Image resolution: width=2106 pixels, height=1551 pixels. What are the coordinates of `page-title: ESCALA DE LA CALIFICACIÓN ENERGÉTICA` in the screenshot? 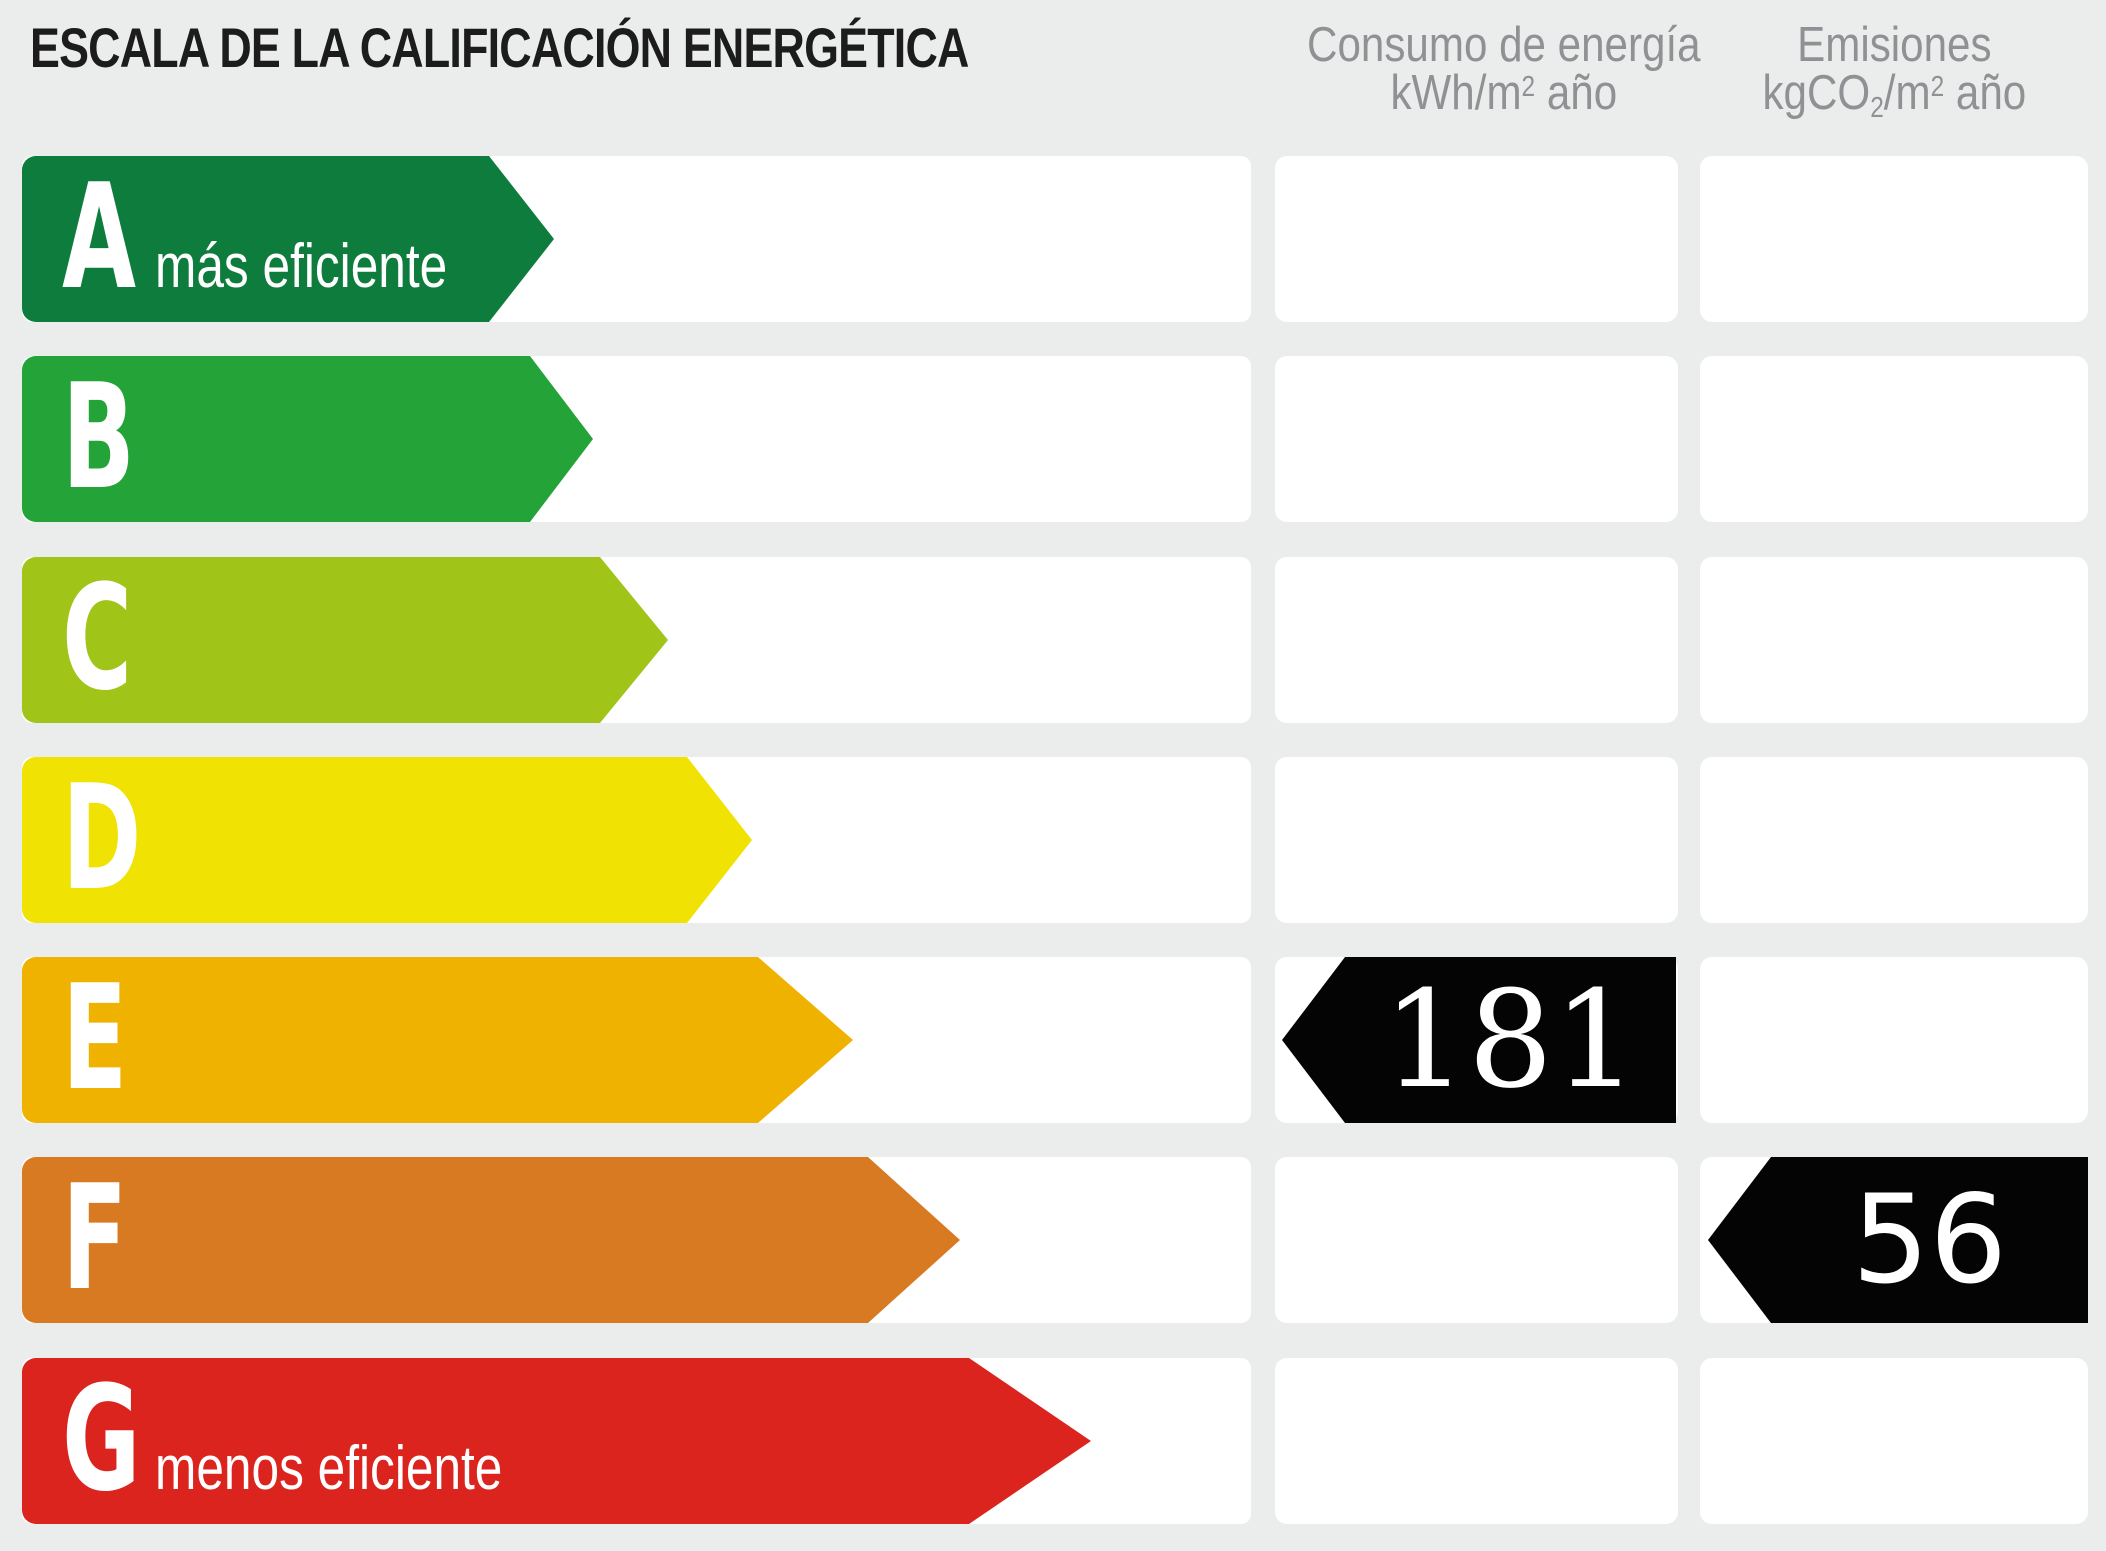 It's located at (499, 47).